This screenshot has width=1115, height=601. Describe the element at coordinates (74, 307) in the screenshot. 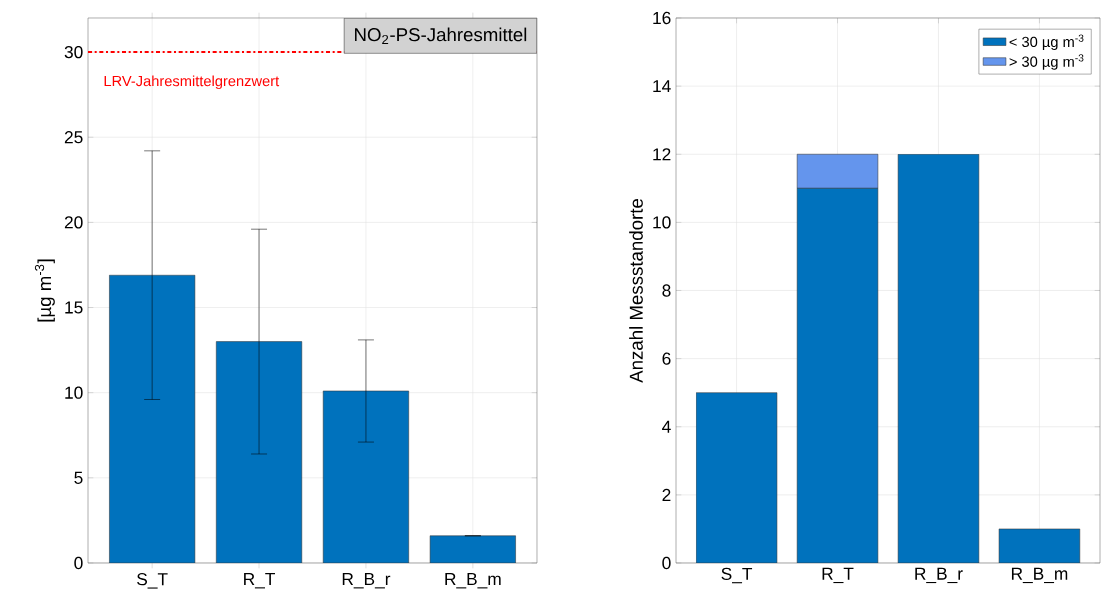

I see `y-tick-label: 15` at that location.